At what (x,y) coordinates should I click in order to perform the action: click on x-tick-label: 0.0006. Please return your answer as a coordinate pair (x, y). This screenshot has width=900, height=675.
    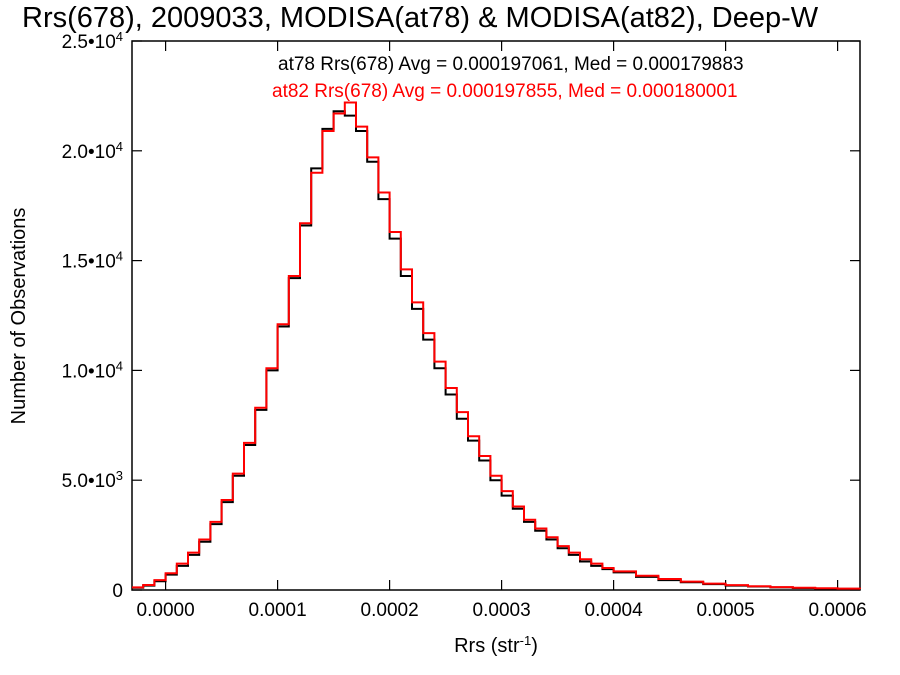
    Looking at the image, I should click on (838, 610).